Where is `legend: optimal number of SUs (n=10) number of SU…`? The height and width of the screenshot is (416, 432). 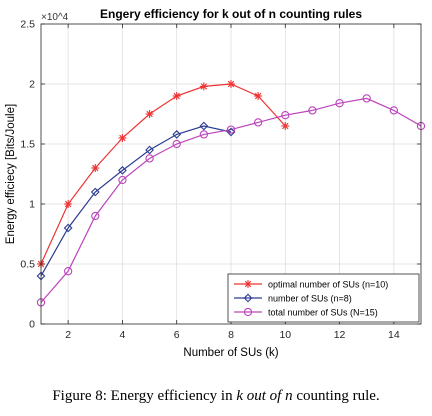 legend: optimal number of SUs (n=10) number of SU… is located at coordinates (323, 298).